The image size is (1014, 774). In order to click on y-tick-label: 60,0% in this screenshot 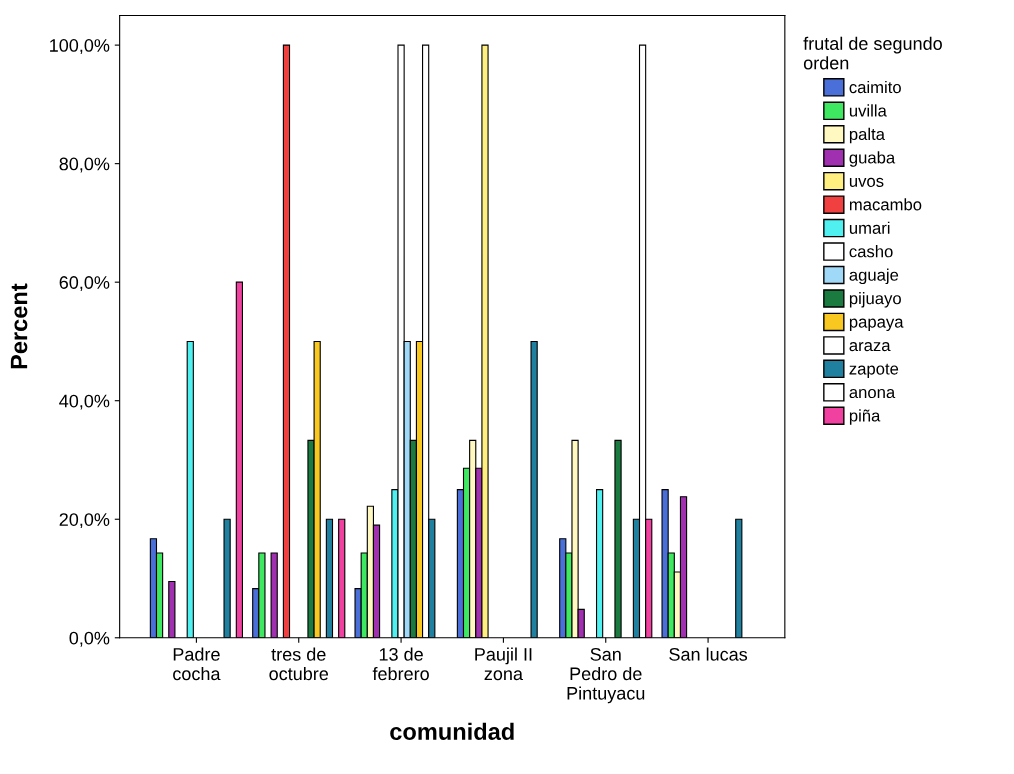, I will do `click(84, 284)`.